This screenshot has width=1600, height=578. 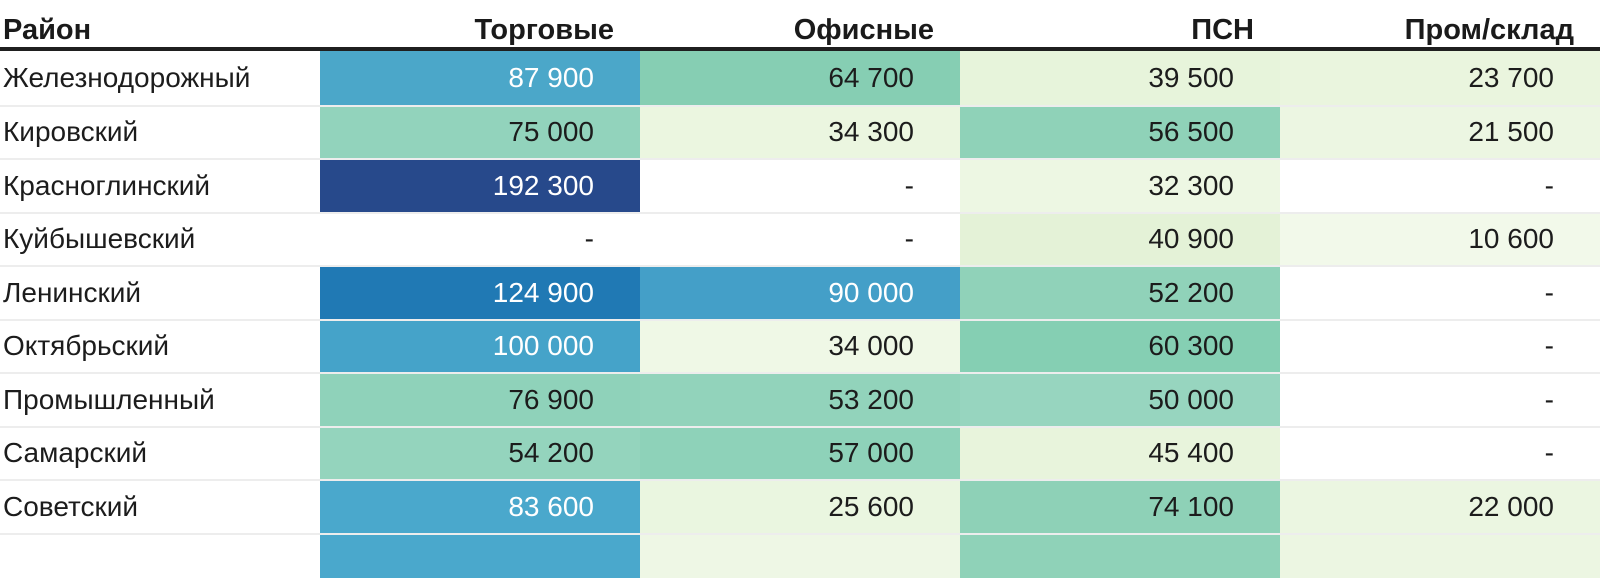 I want to click on value-cell-office: 53 200, so click(x=800, y=399).